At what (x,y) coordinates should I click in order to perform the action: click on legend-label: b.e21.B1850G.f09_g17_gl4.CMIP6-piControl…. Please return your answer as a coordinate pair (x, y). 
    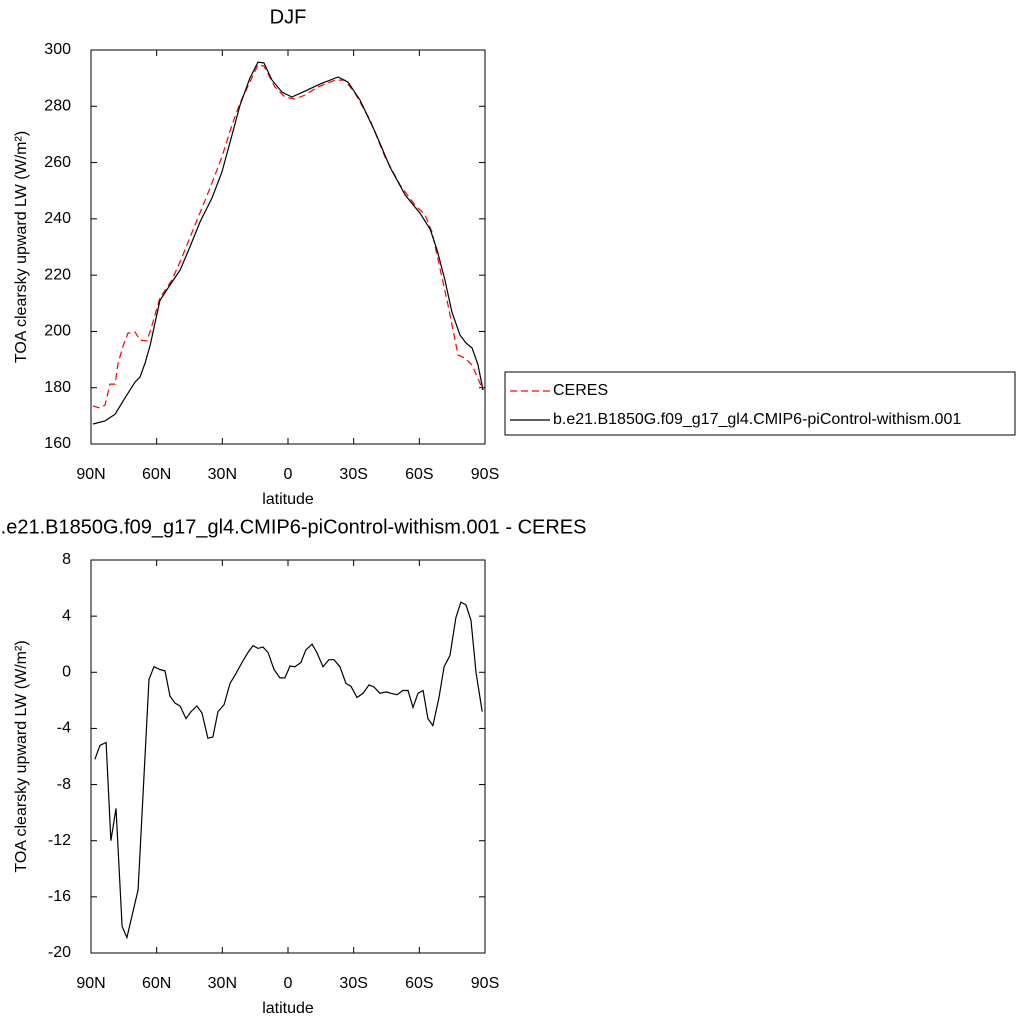
    Looking at the image, I should click on (757, 419).